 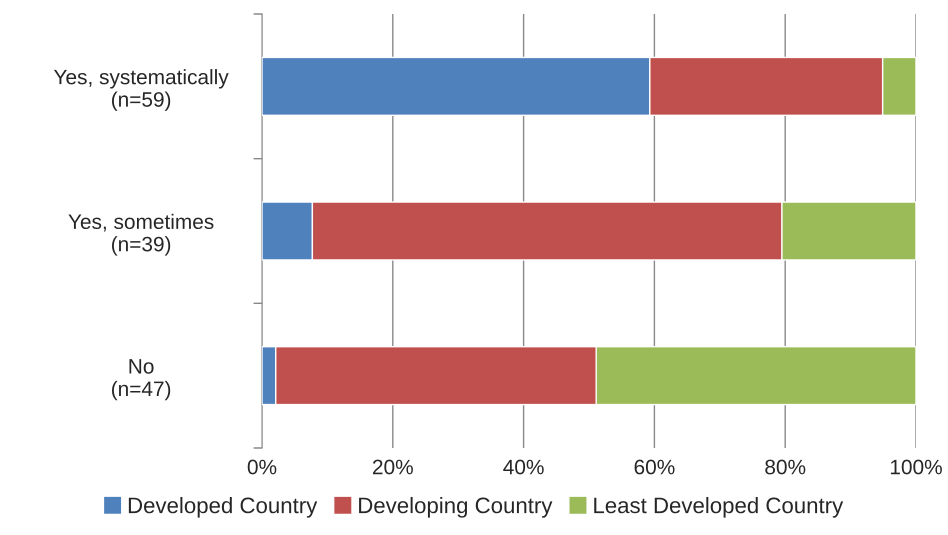 I want to click on y-tick-label: Yes, sometimes (n=39), so click(x=141, y=235).